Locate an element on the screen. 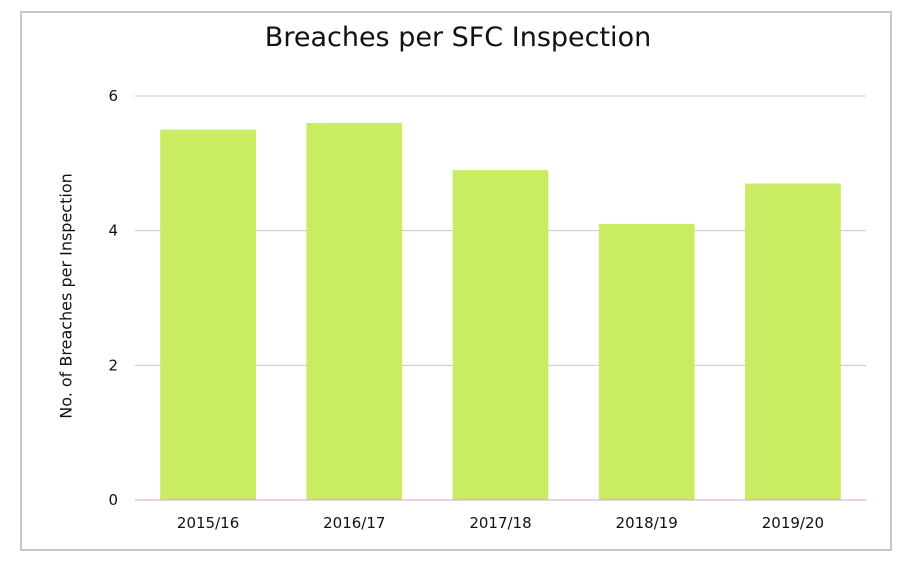 This screenshot has height=570, width=916. y-tick-label: 4 is located at coordinates (113, 231).